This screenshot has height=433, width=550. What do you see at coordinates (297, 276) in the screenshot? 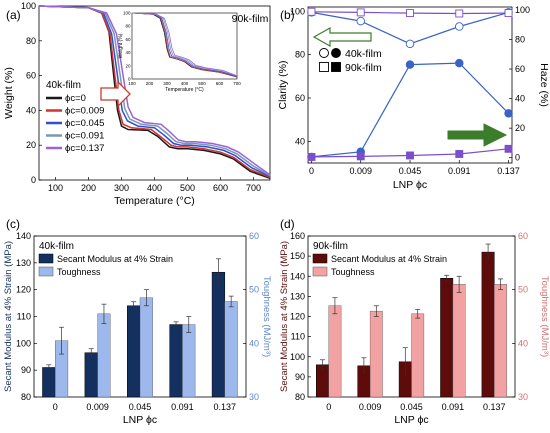
I see `y-tick-label: 140` at bounding box center [297, 276].